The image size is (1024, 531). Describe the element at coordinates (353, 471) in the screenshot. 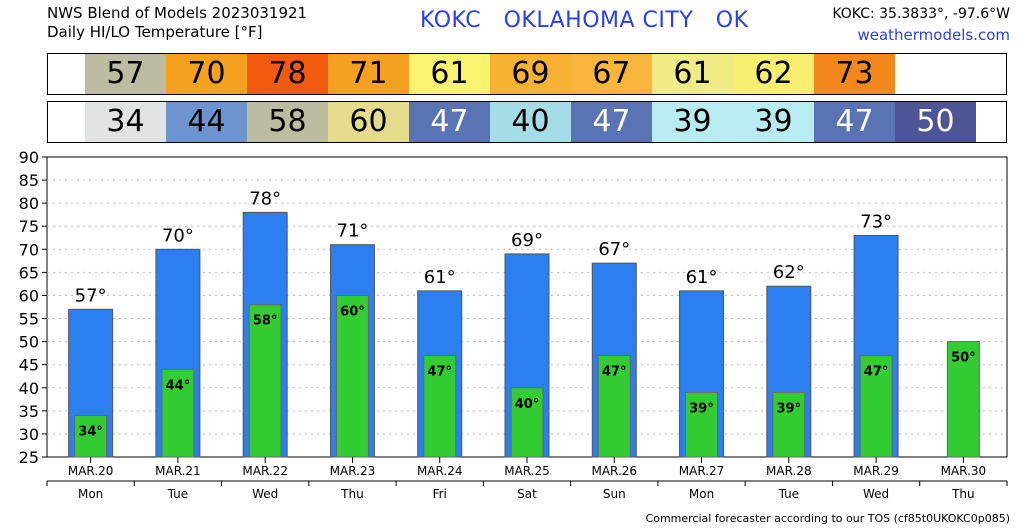

I see `x-tick-label: MAR.23` at that location.